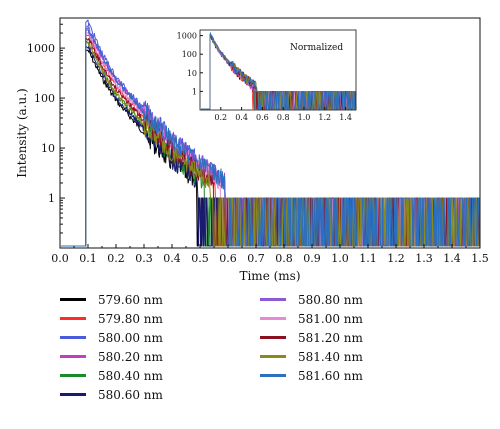 This screenshot has height=429, width=500. Describe the element at coordinates (130, 318) in the screenshot. I see `legend-label: 579.80 nm` at that location.